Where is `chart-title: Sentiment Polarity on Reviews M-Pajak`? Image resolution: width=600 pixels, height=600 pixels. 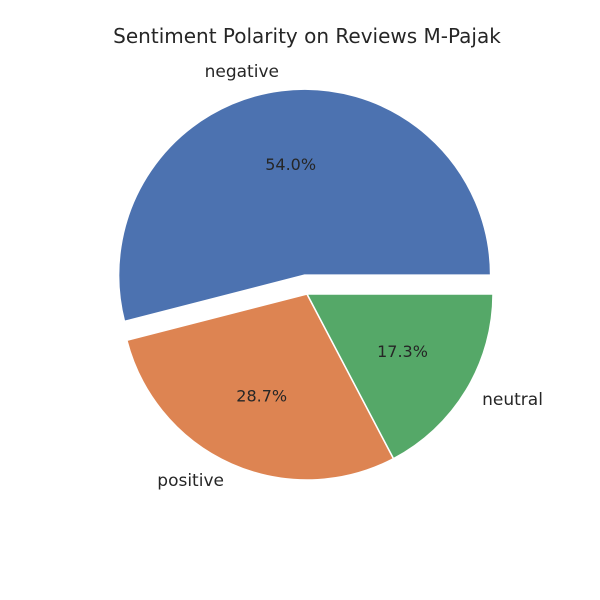 chart-title: Sentiment Polarity on Reviews M-Pajak is located at coordinates (307, 36).